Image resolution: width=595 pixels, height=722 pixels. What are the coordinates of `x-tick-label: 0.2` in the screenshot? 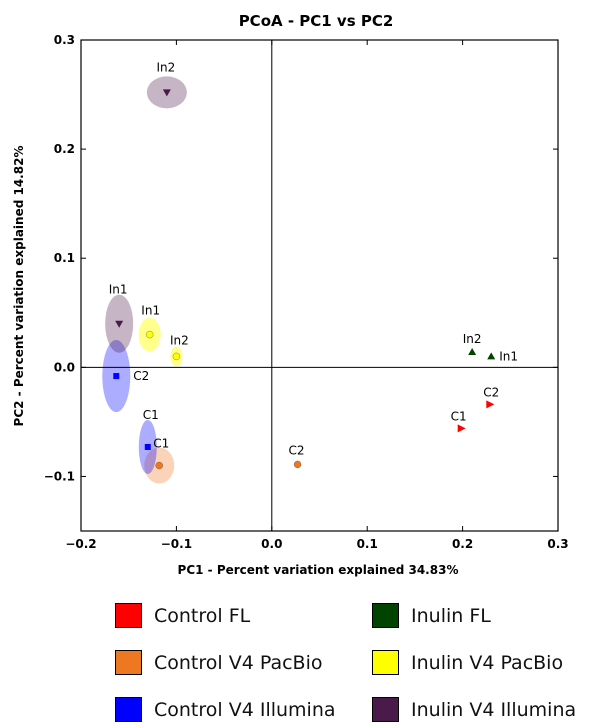 It's located at (462, 544).